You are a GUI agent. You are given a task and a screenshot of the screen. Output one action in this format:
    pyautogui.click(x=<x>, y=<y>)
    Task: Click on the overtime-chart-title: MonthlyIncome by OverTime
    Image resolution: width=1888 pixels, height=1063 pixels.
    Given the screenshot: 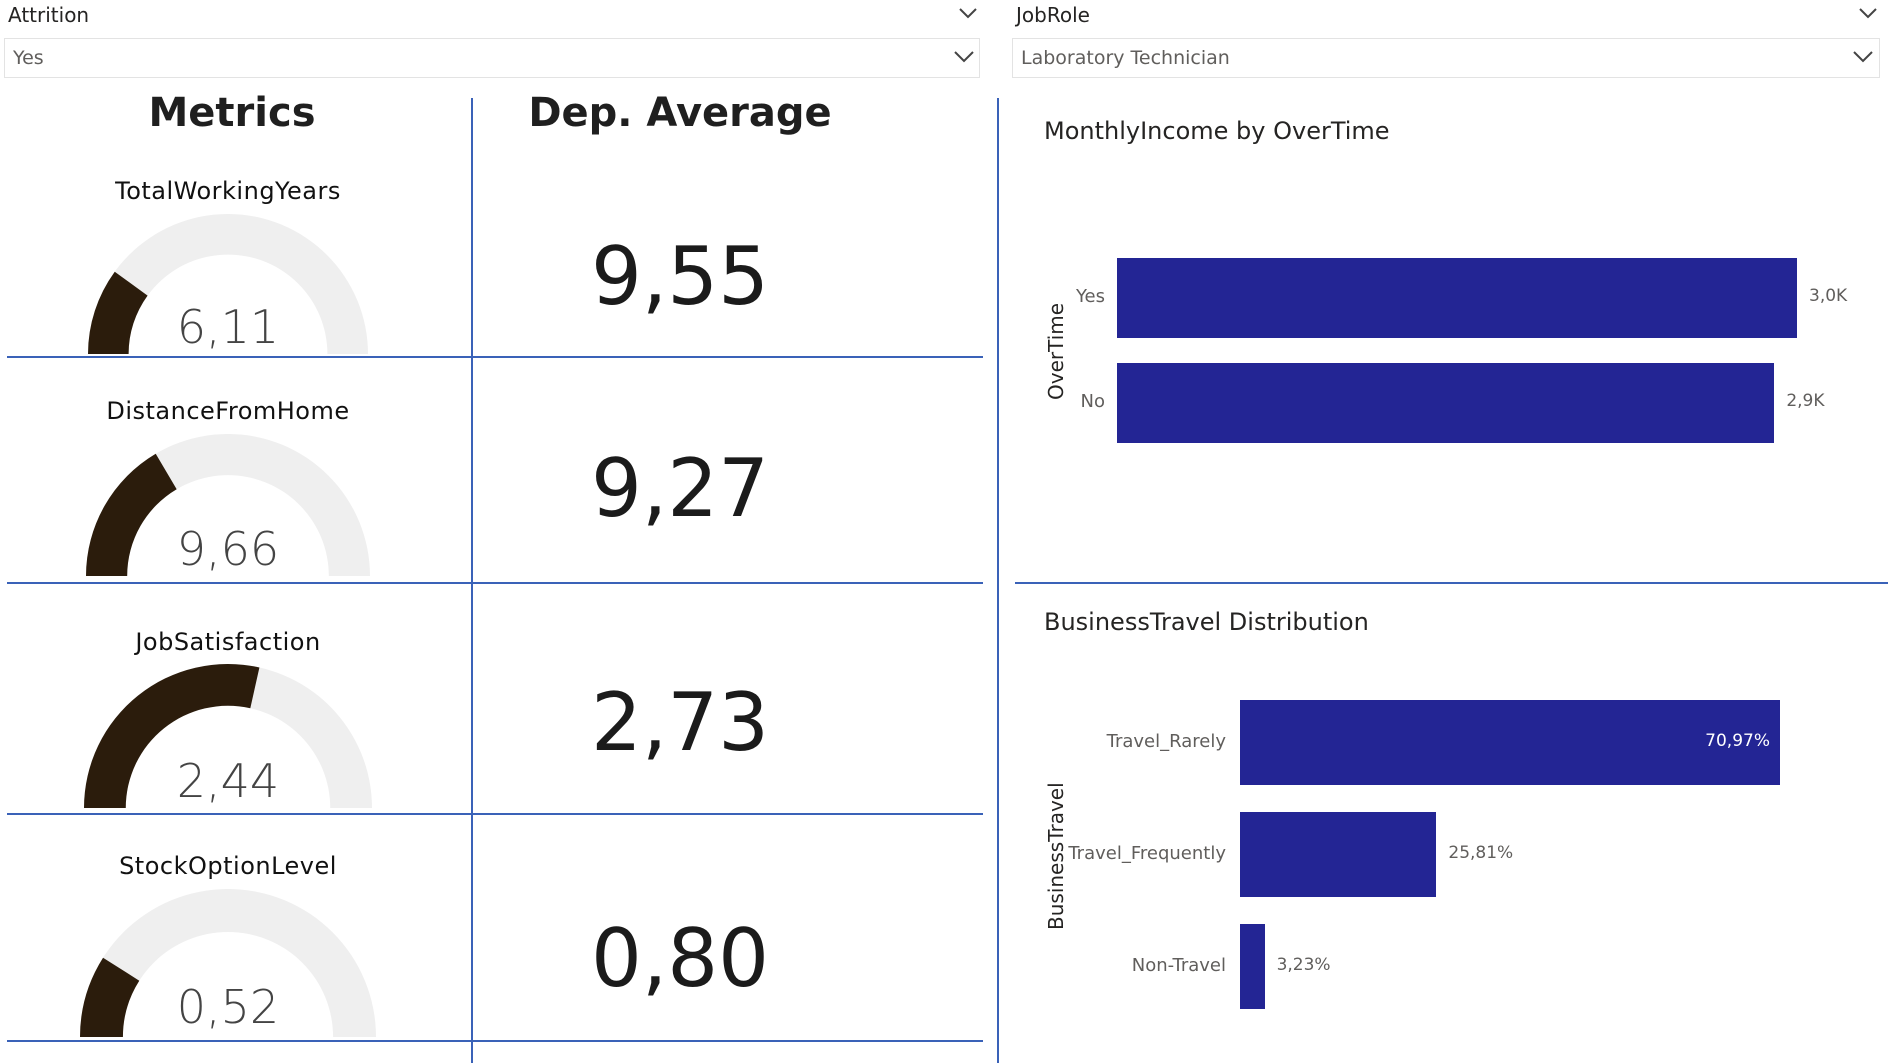 What is the action you would take?
    pyautogui.click(x=1217, y=131)
    